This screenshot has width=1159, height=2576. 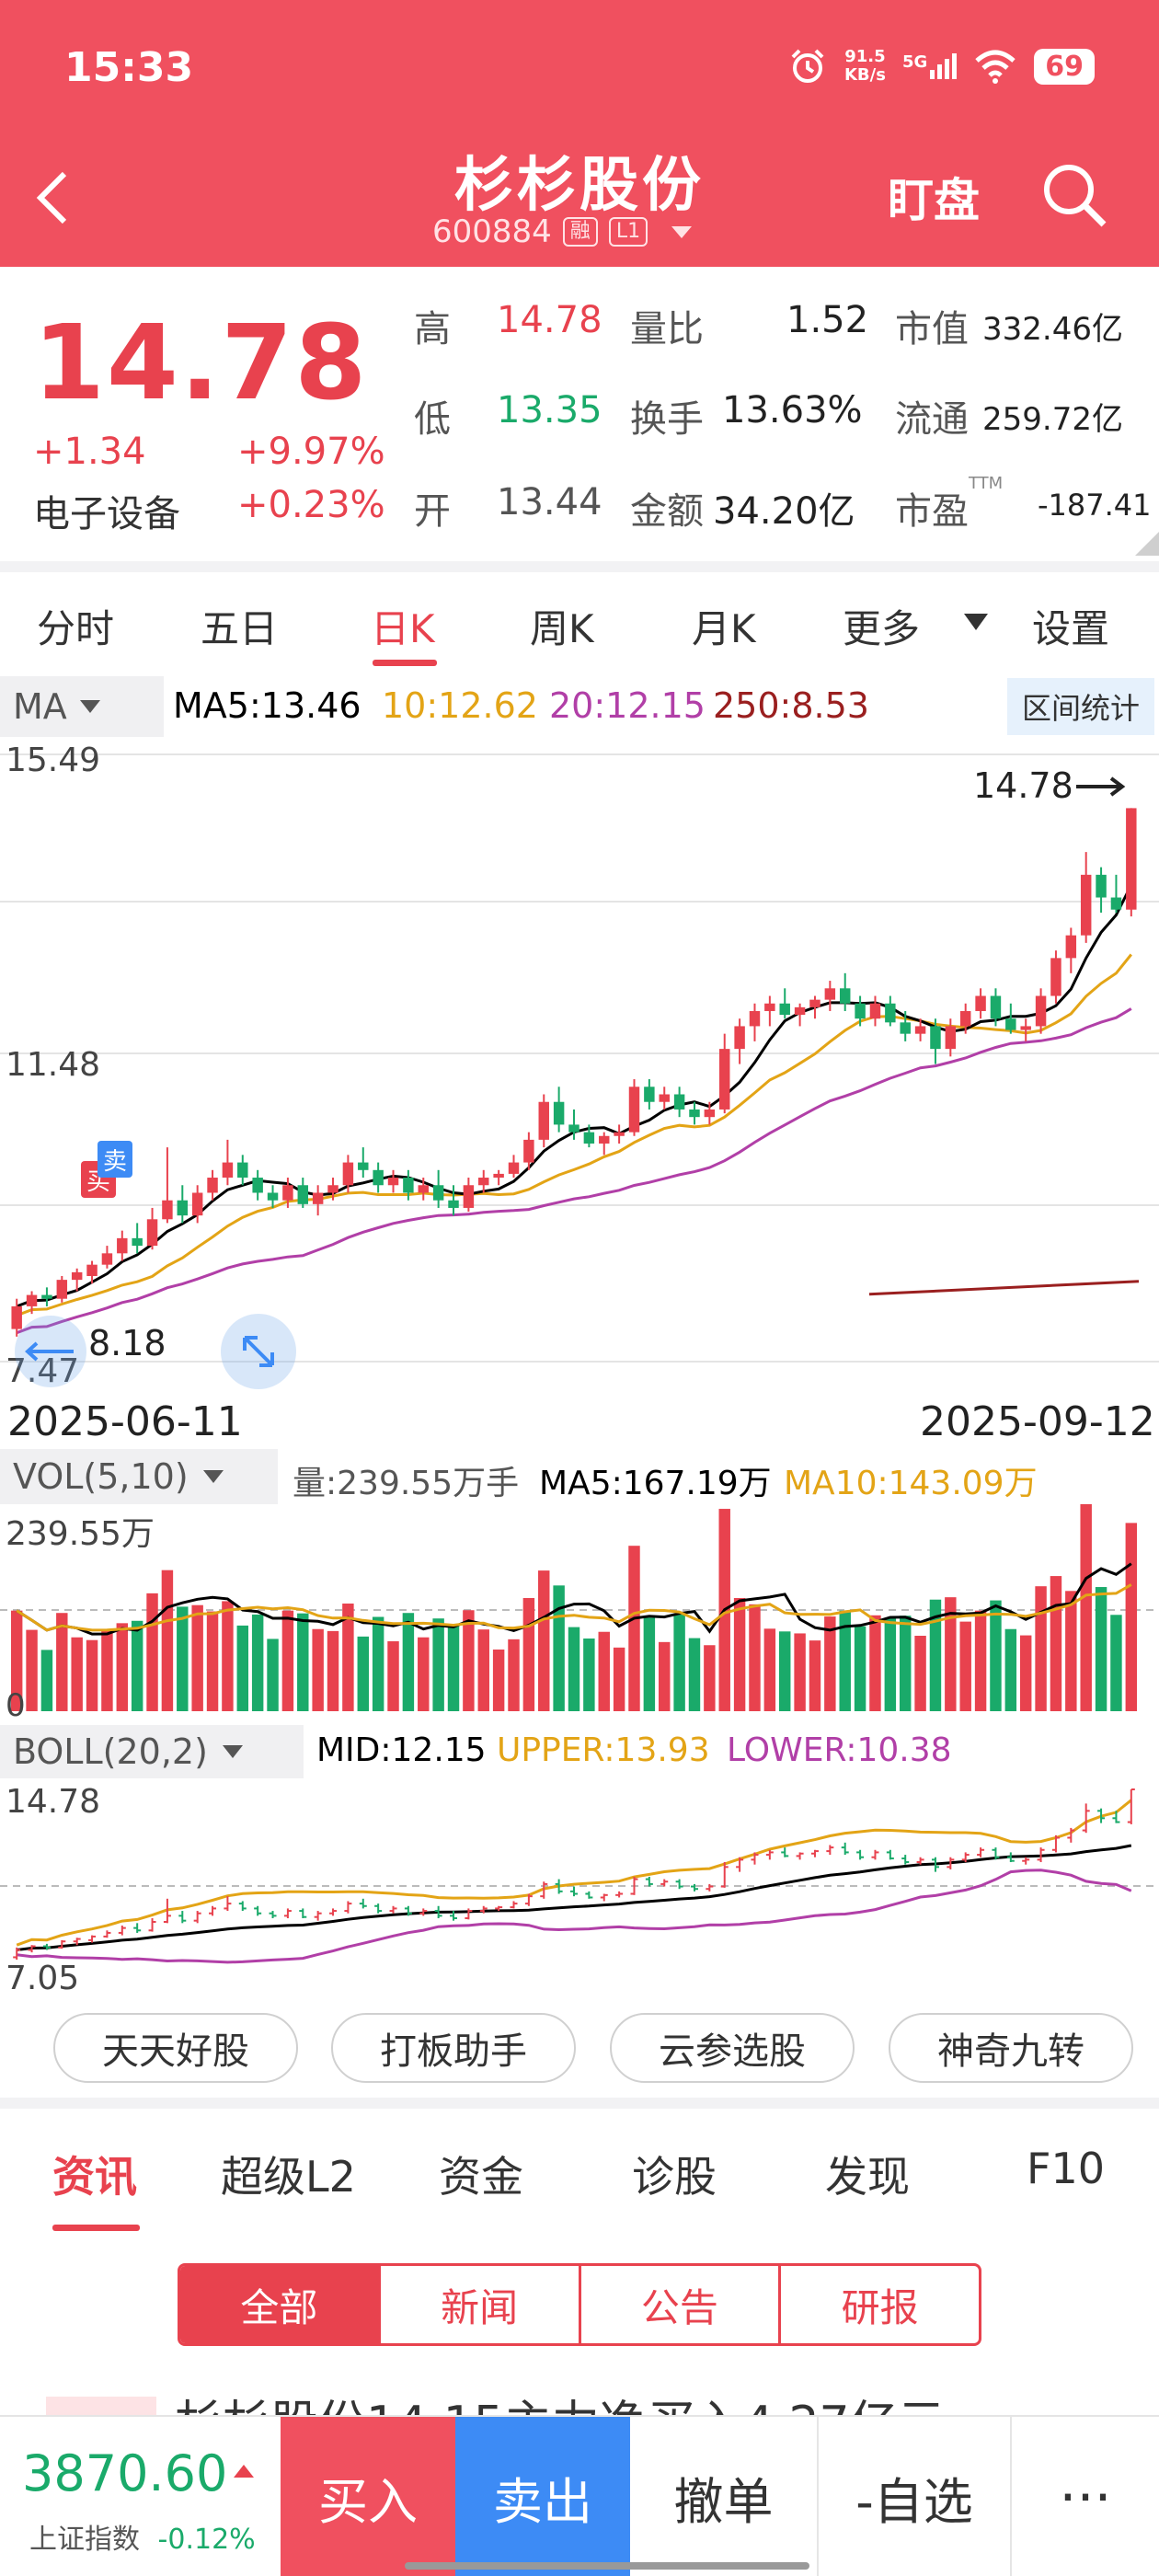 I want to click on vol-indicator-selector: VOL(5,10), so click(x=139, y=1476).